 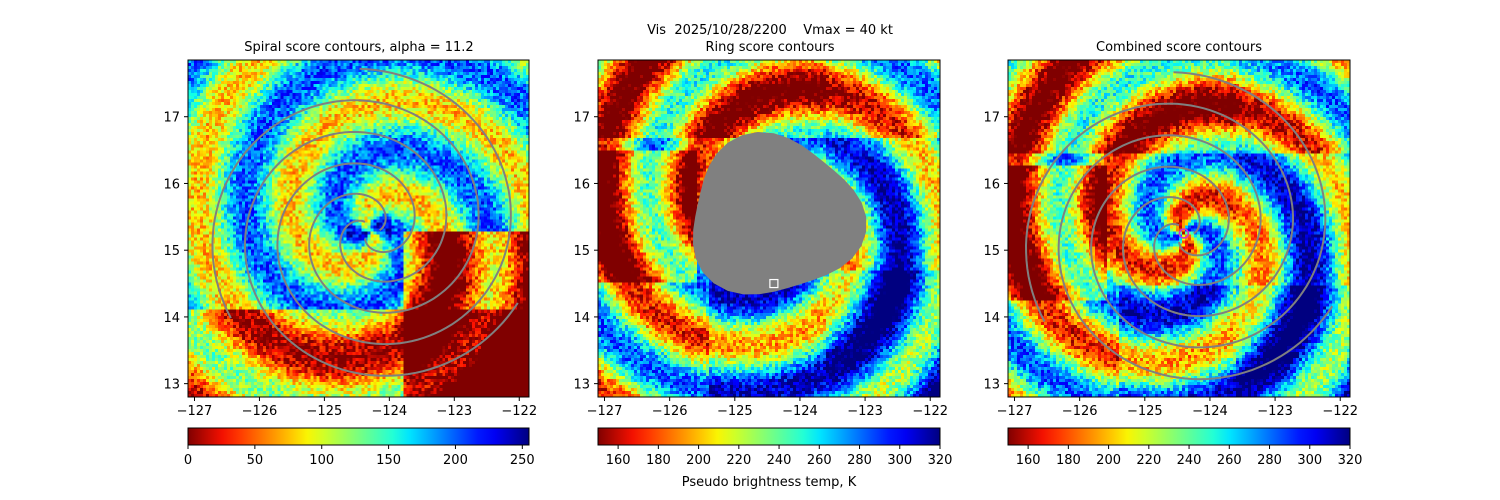 I want to click on colorbar-tick-label: 150, so click(x=388, y=460).